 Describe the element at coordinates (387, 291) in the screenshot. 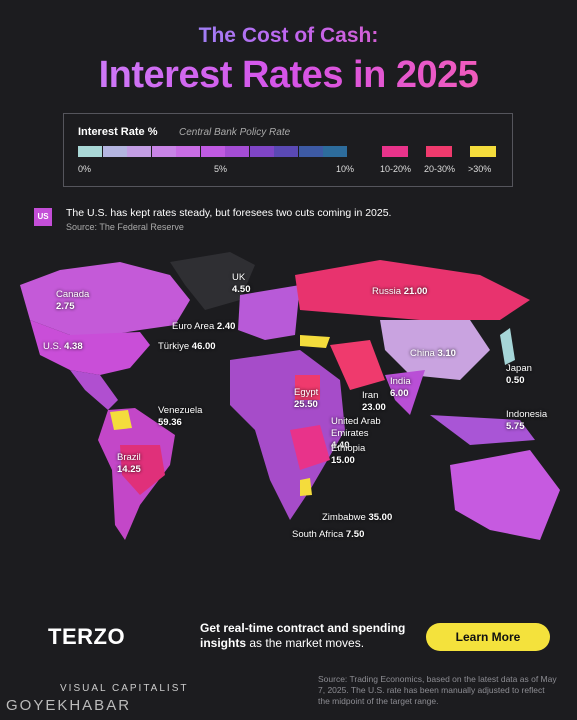

I see `country-name: Russia` at that location.